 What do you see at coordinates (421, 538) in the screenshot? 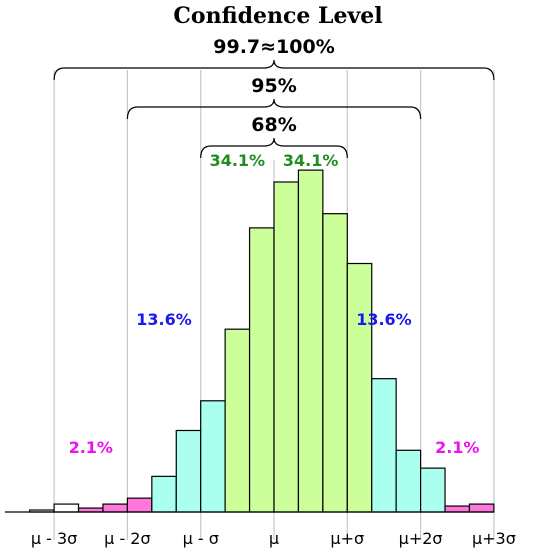
I see `x-tick-label: μ+2σ` at bounding box center [421, 538].